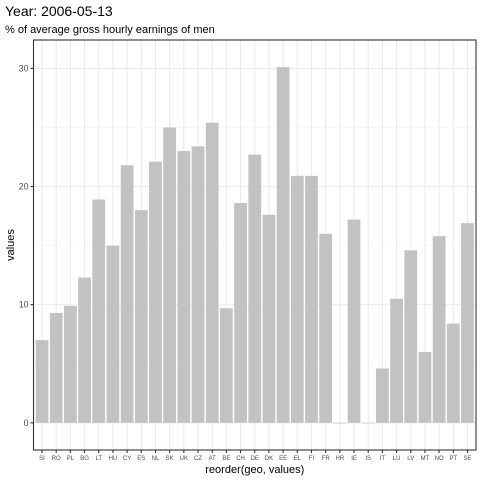  Describe the element at coordinates (155, 292) in the screenshot. I see `bar-nl` at that location.